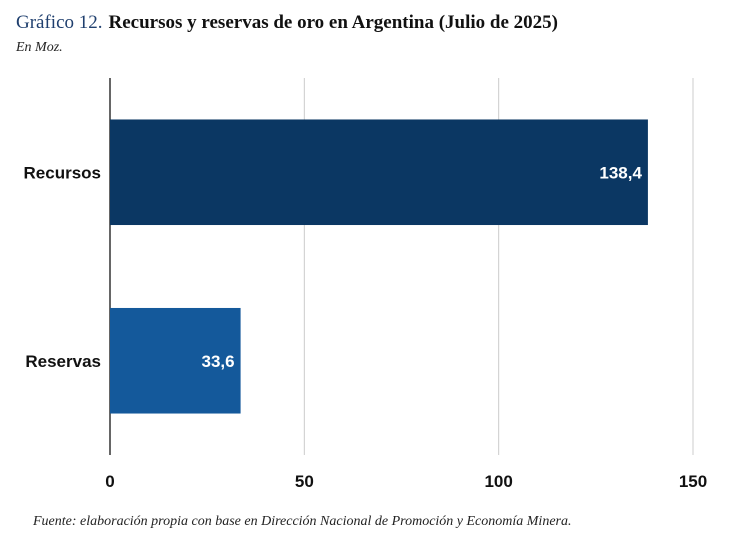 Image resolution: width=730 pixels, height=554 pixels. Describe the element at coordinates (304, 481) in the screenshot. I see `x-tick-label: 50` at that location.